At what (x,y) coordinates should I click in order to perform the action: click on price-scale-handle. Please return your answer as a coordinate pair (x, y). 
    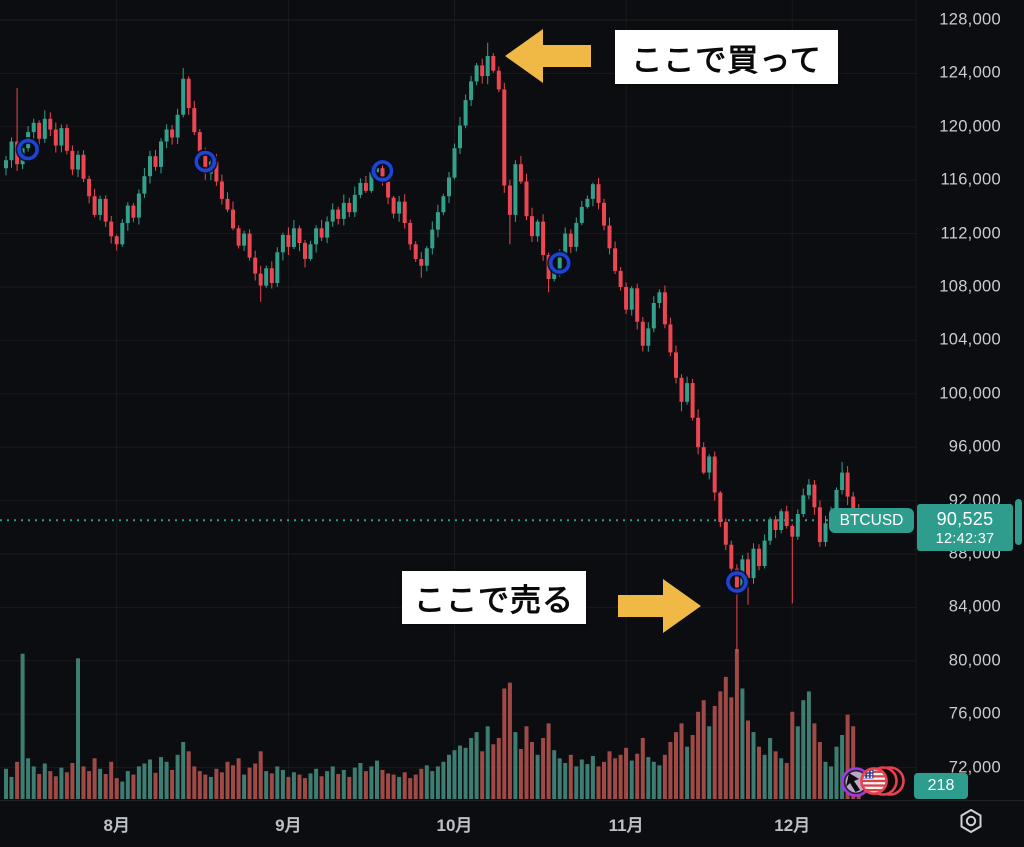
    Looking at the image, I should click on (1018, 522).